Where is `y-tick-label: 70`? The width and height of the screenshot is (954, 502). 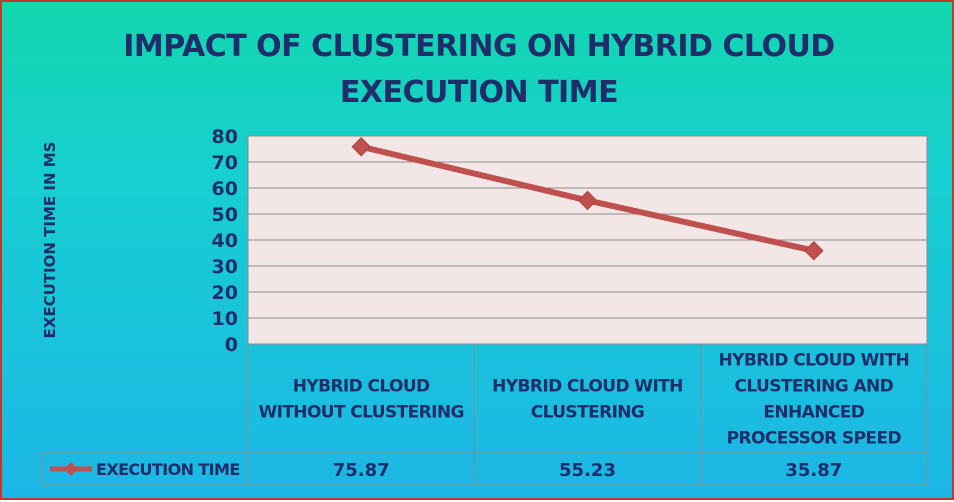 y-tick-label: 70 is located at coordinates (225, 163).